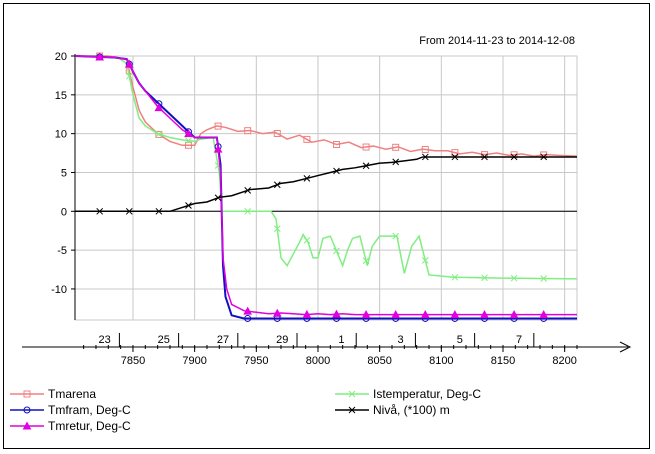 Image resolution: width=655 pixels, height=454 pixels. I want to click on legend-label-niva: Nivå, (*100) m, so click(411, 410).